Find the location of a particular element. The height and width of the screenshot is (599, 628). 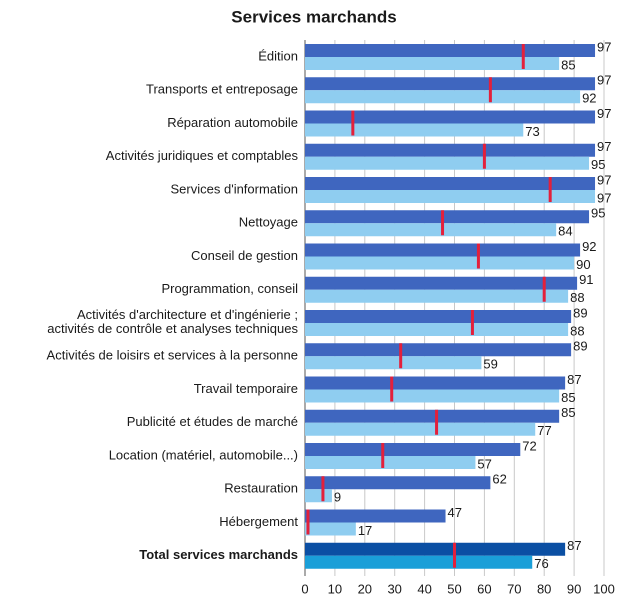

y-tick-label: Transports et entreposage is located at coordinates (222, 89).